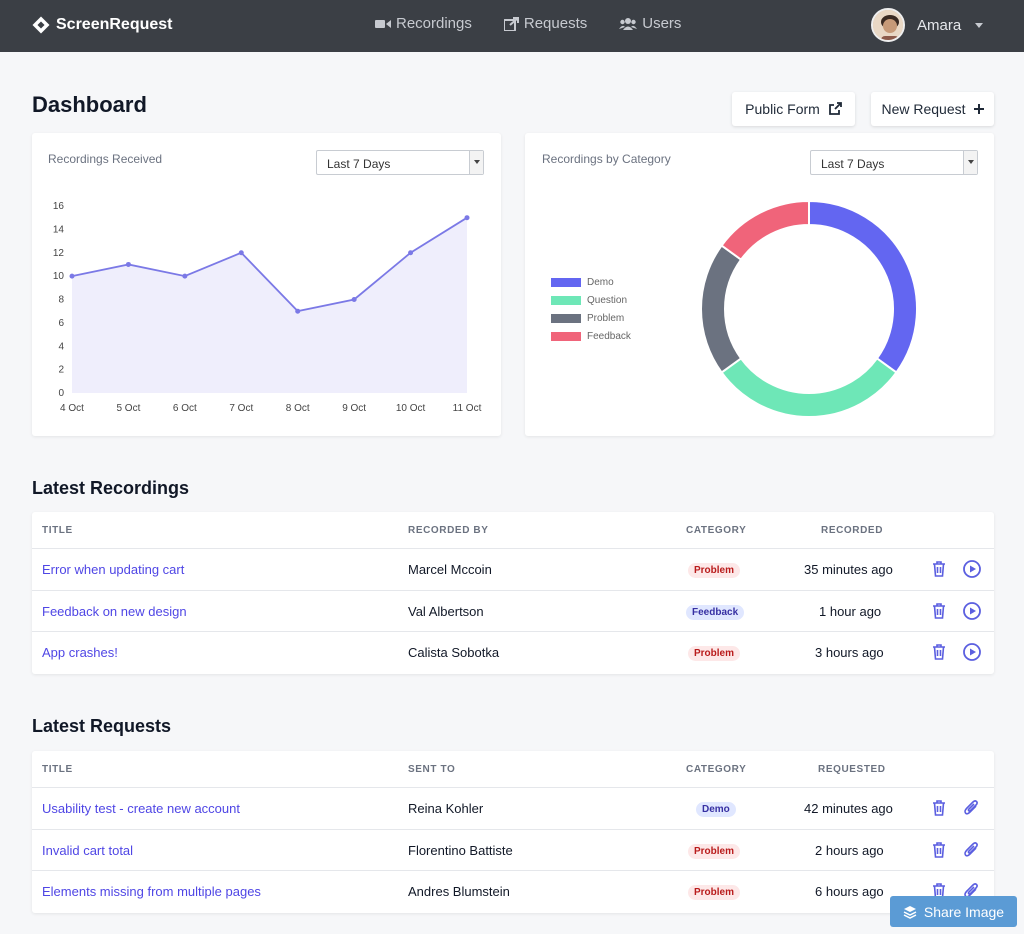 The image size is (1024, 934). I want to click on public-form-button: Public Form, so click(793, 109).